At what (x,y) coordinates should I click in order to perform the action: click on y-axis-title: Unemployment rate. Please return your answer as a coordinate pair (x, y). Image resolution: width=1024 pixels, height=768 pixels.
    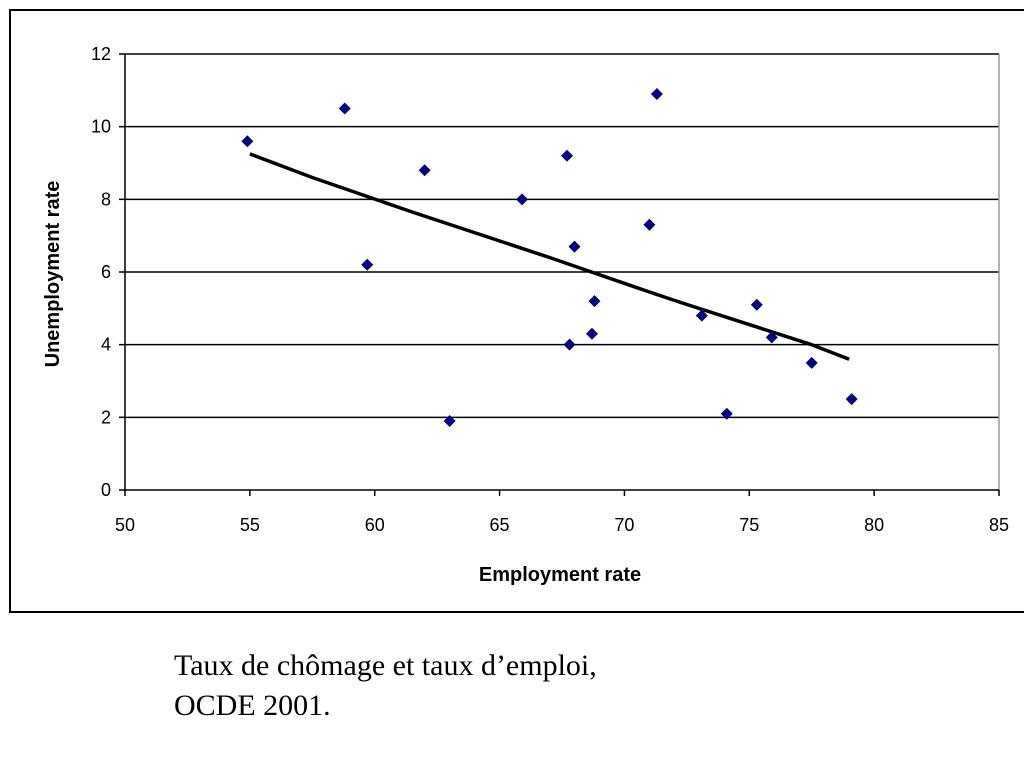
    Looking at the image, I should click on (53, 274).